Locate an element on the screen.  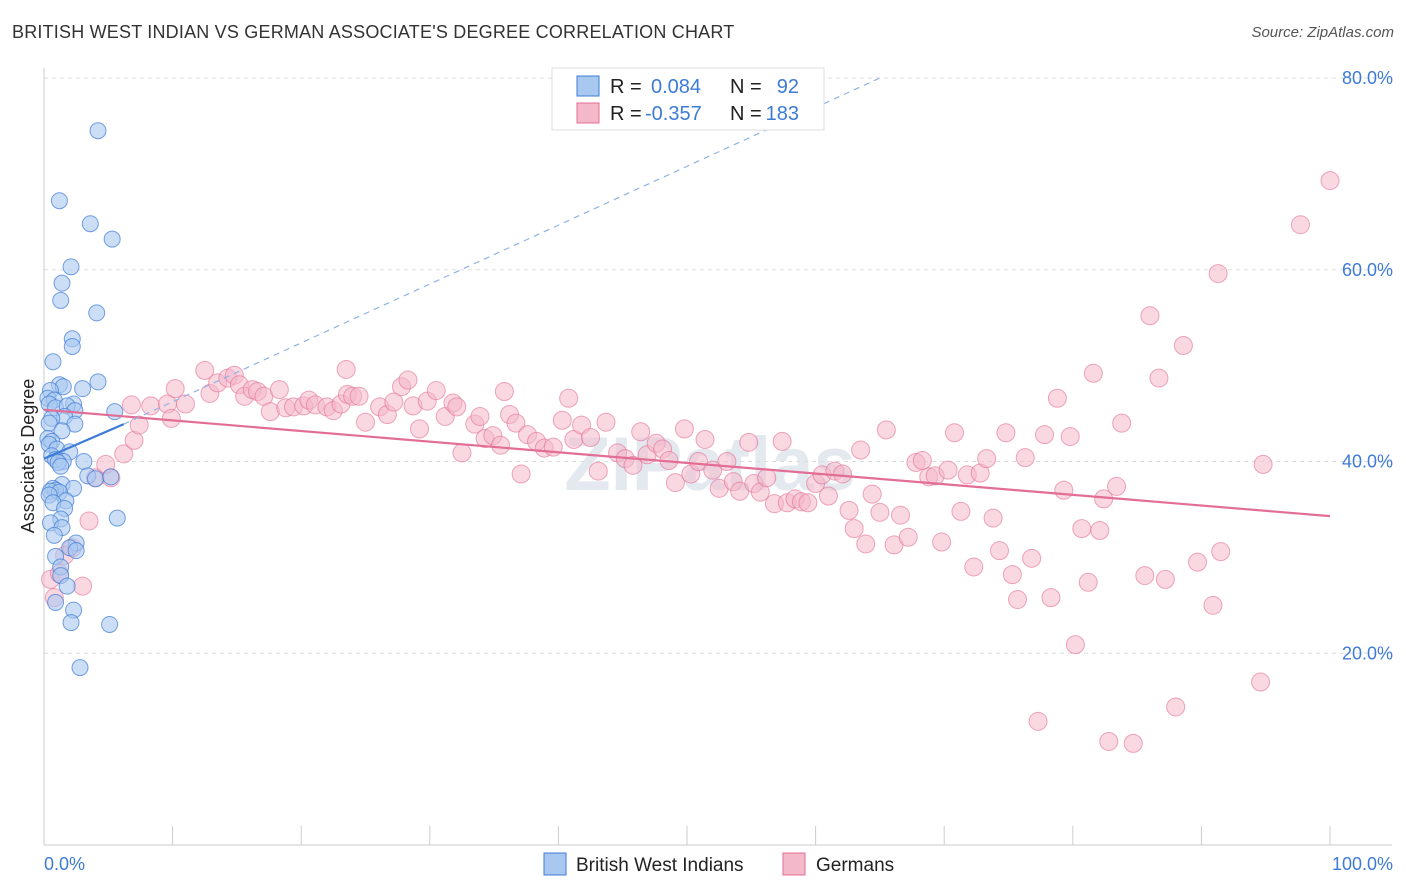
legend-n-label-2: N = is located at coordinates (746, 114).